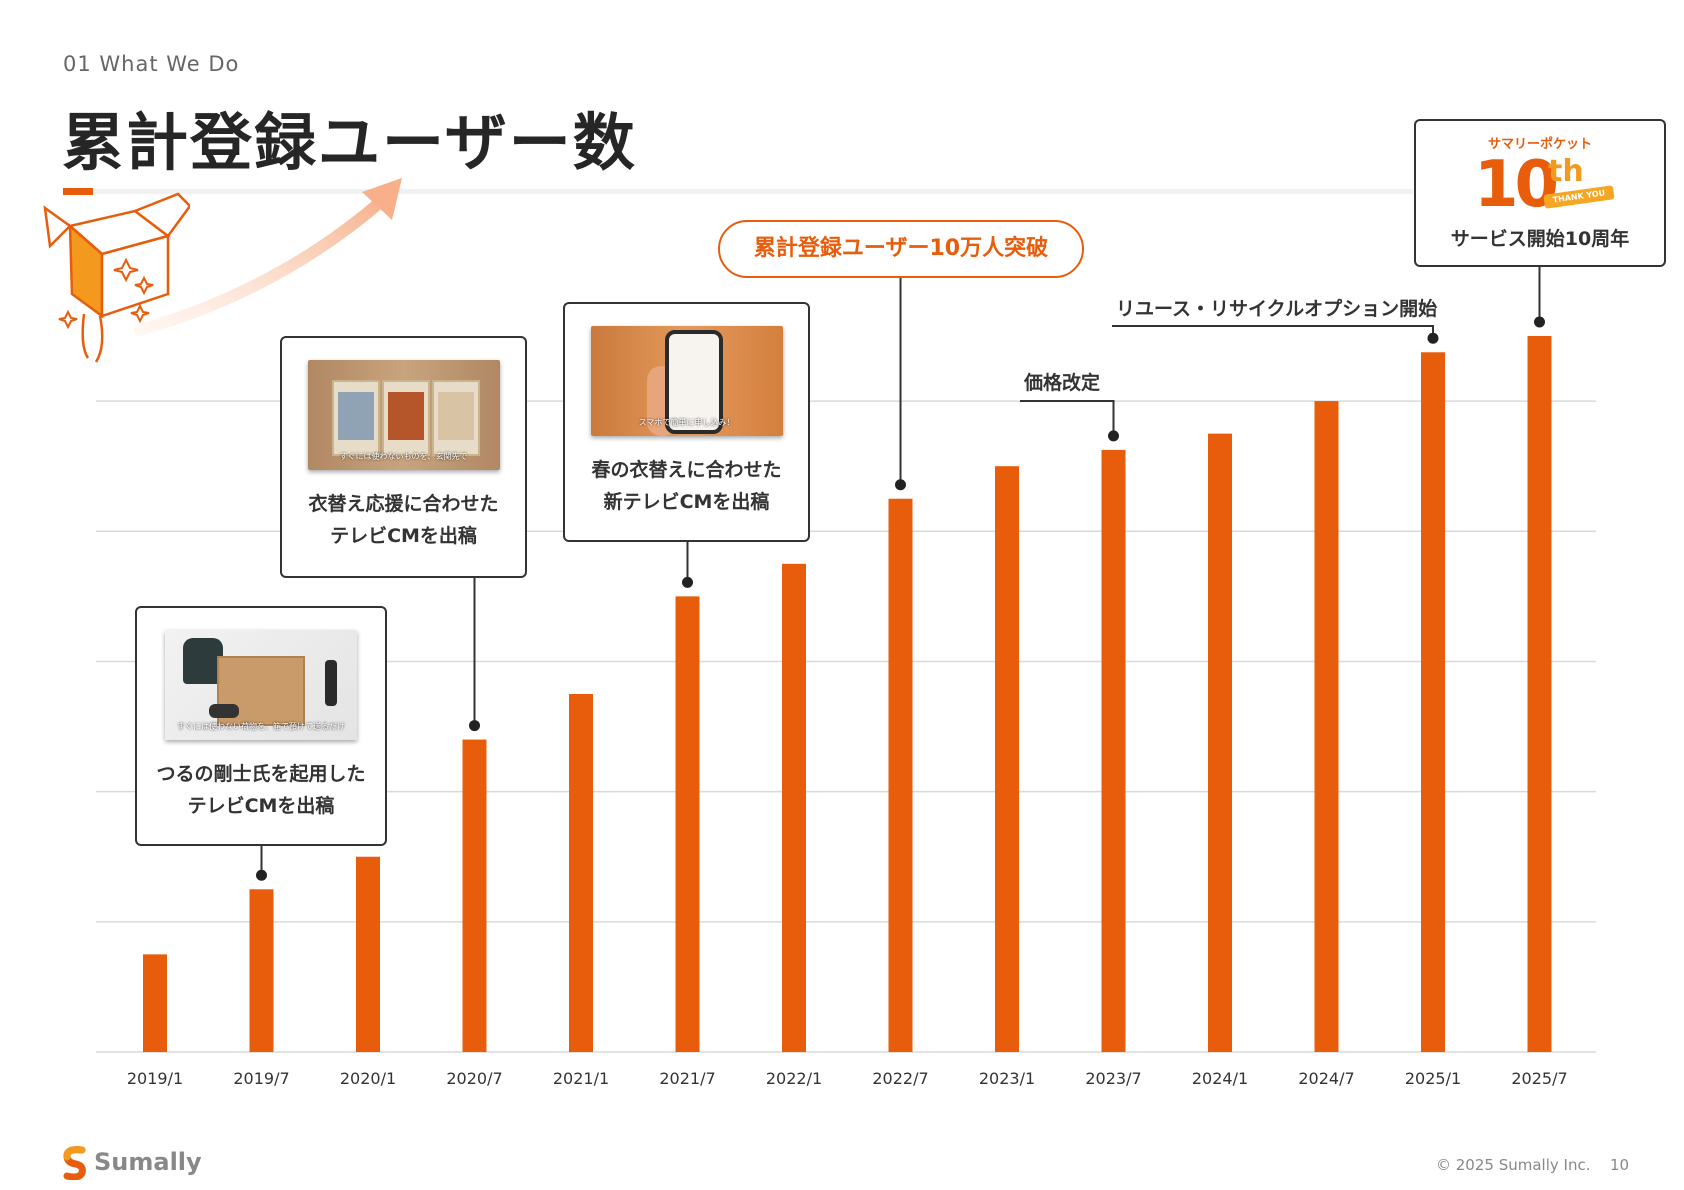  I want to click on anniversary-text: サービス開始10周年, so click(1540, 239).